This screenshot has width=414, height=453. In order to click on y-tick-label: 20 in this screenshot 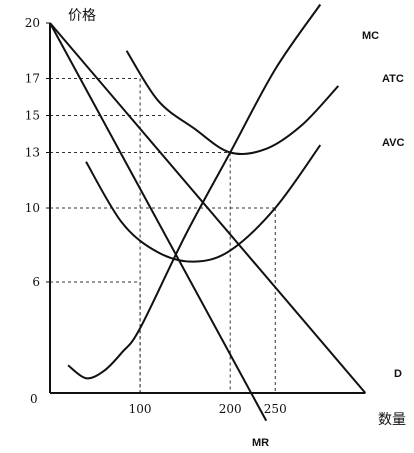, I will do `click(32, 23)`.